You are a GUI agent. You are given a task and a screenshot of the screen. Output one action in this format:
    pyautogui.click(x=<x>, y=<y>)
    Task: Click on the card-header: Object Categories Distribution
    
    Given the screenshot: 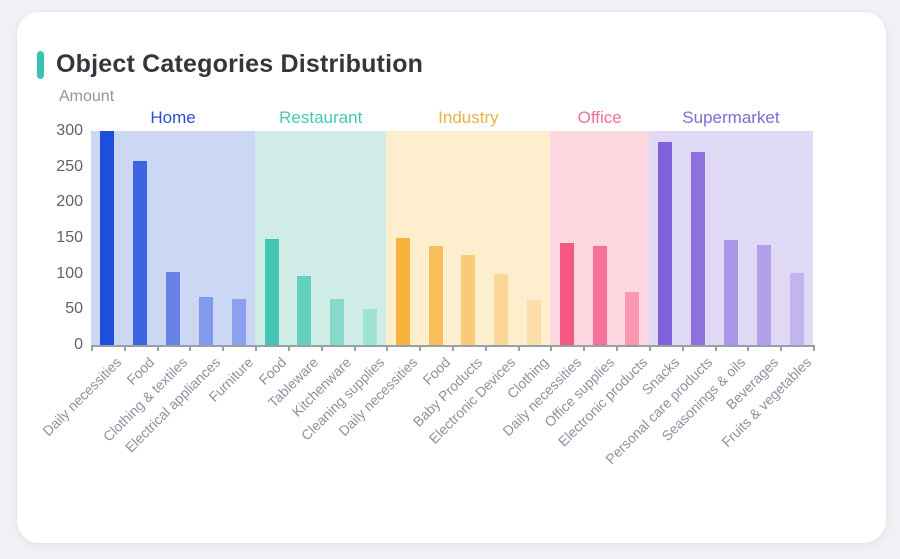 What is the action you would take?
    pyautogui.click(x=230, y=64)
    